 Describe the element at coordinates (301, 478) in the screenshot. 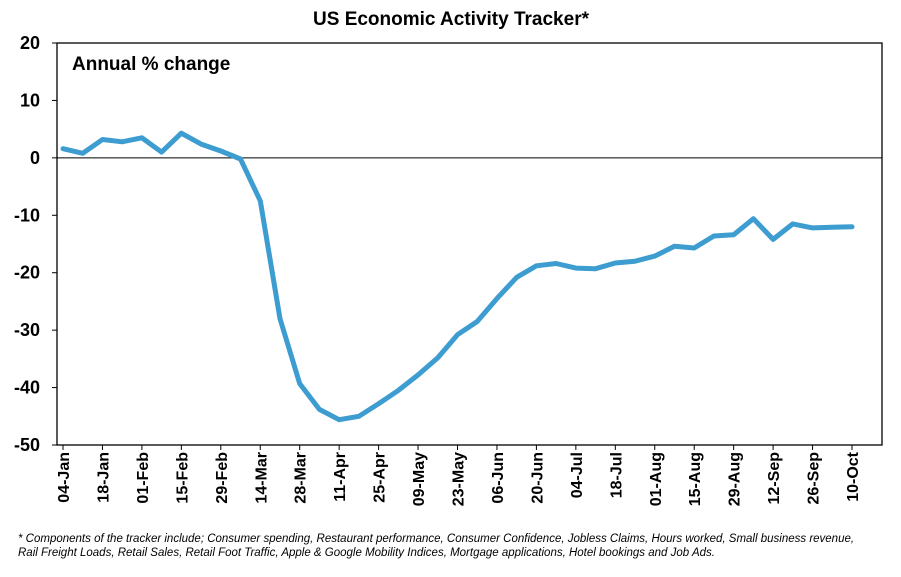

I see `x-tick-label: 28-Mar` at that location.